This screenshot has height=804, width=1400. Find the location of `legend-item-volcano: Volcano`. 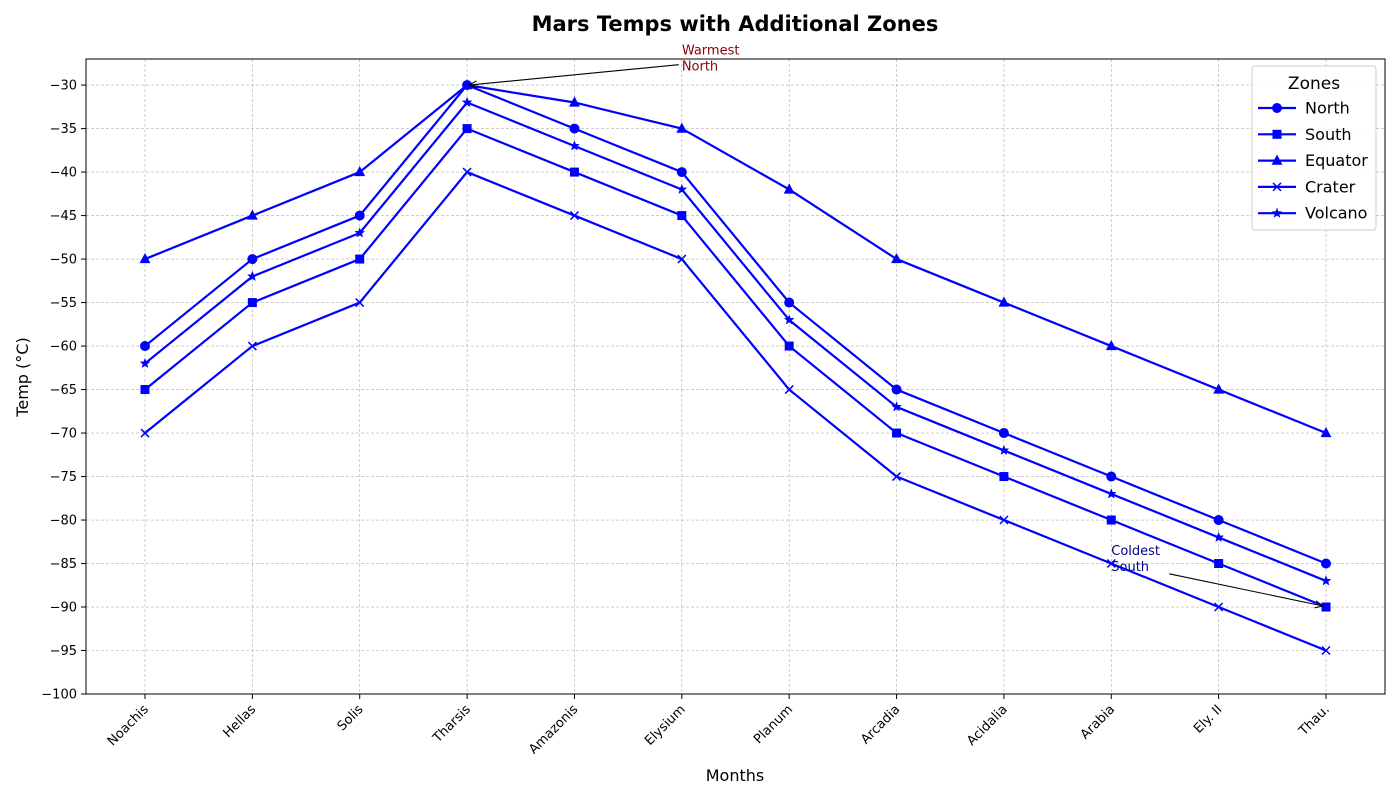

legend-item-volcano: Volcano is located at coordinates (1312, 213).